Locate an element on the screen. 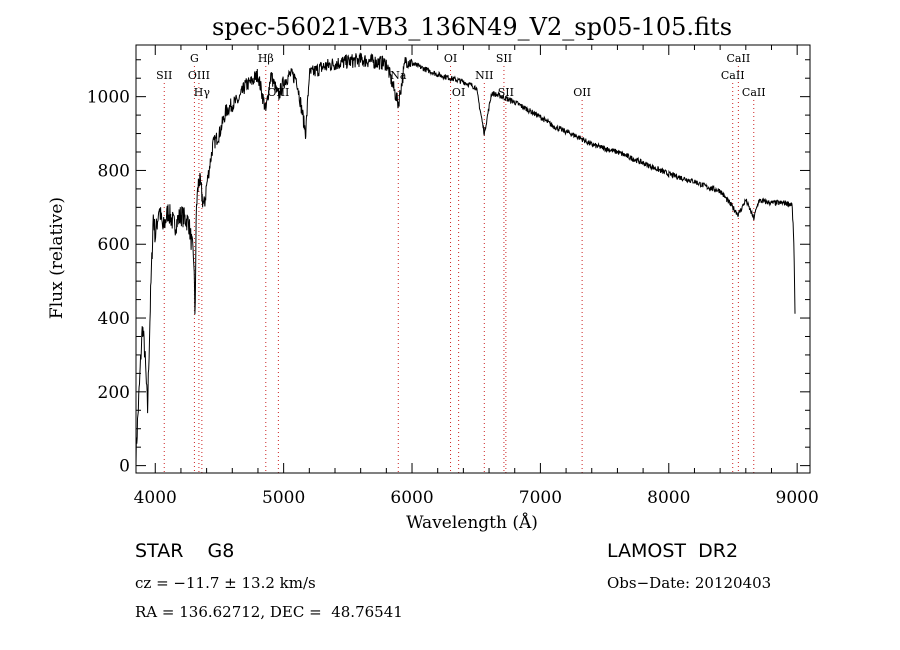 The width and height of the screenshot is (900, 650). line-label-12: OII is located at coordinates (582, 92).